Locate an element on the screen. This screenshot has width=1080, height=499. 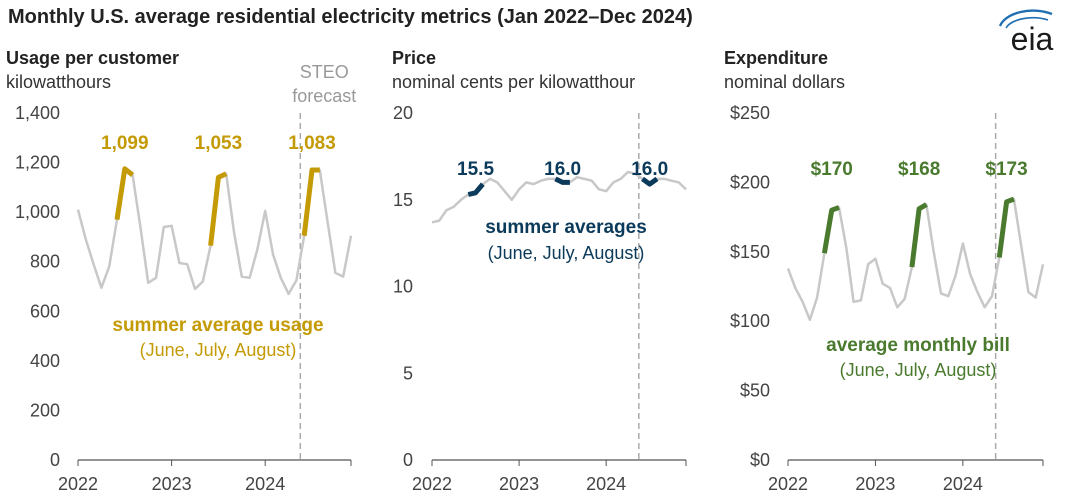
price-panel-title: Price is located at coordinates (414, 58).